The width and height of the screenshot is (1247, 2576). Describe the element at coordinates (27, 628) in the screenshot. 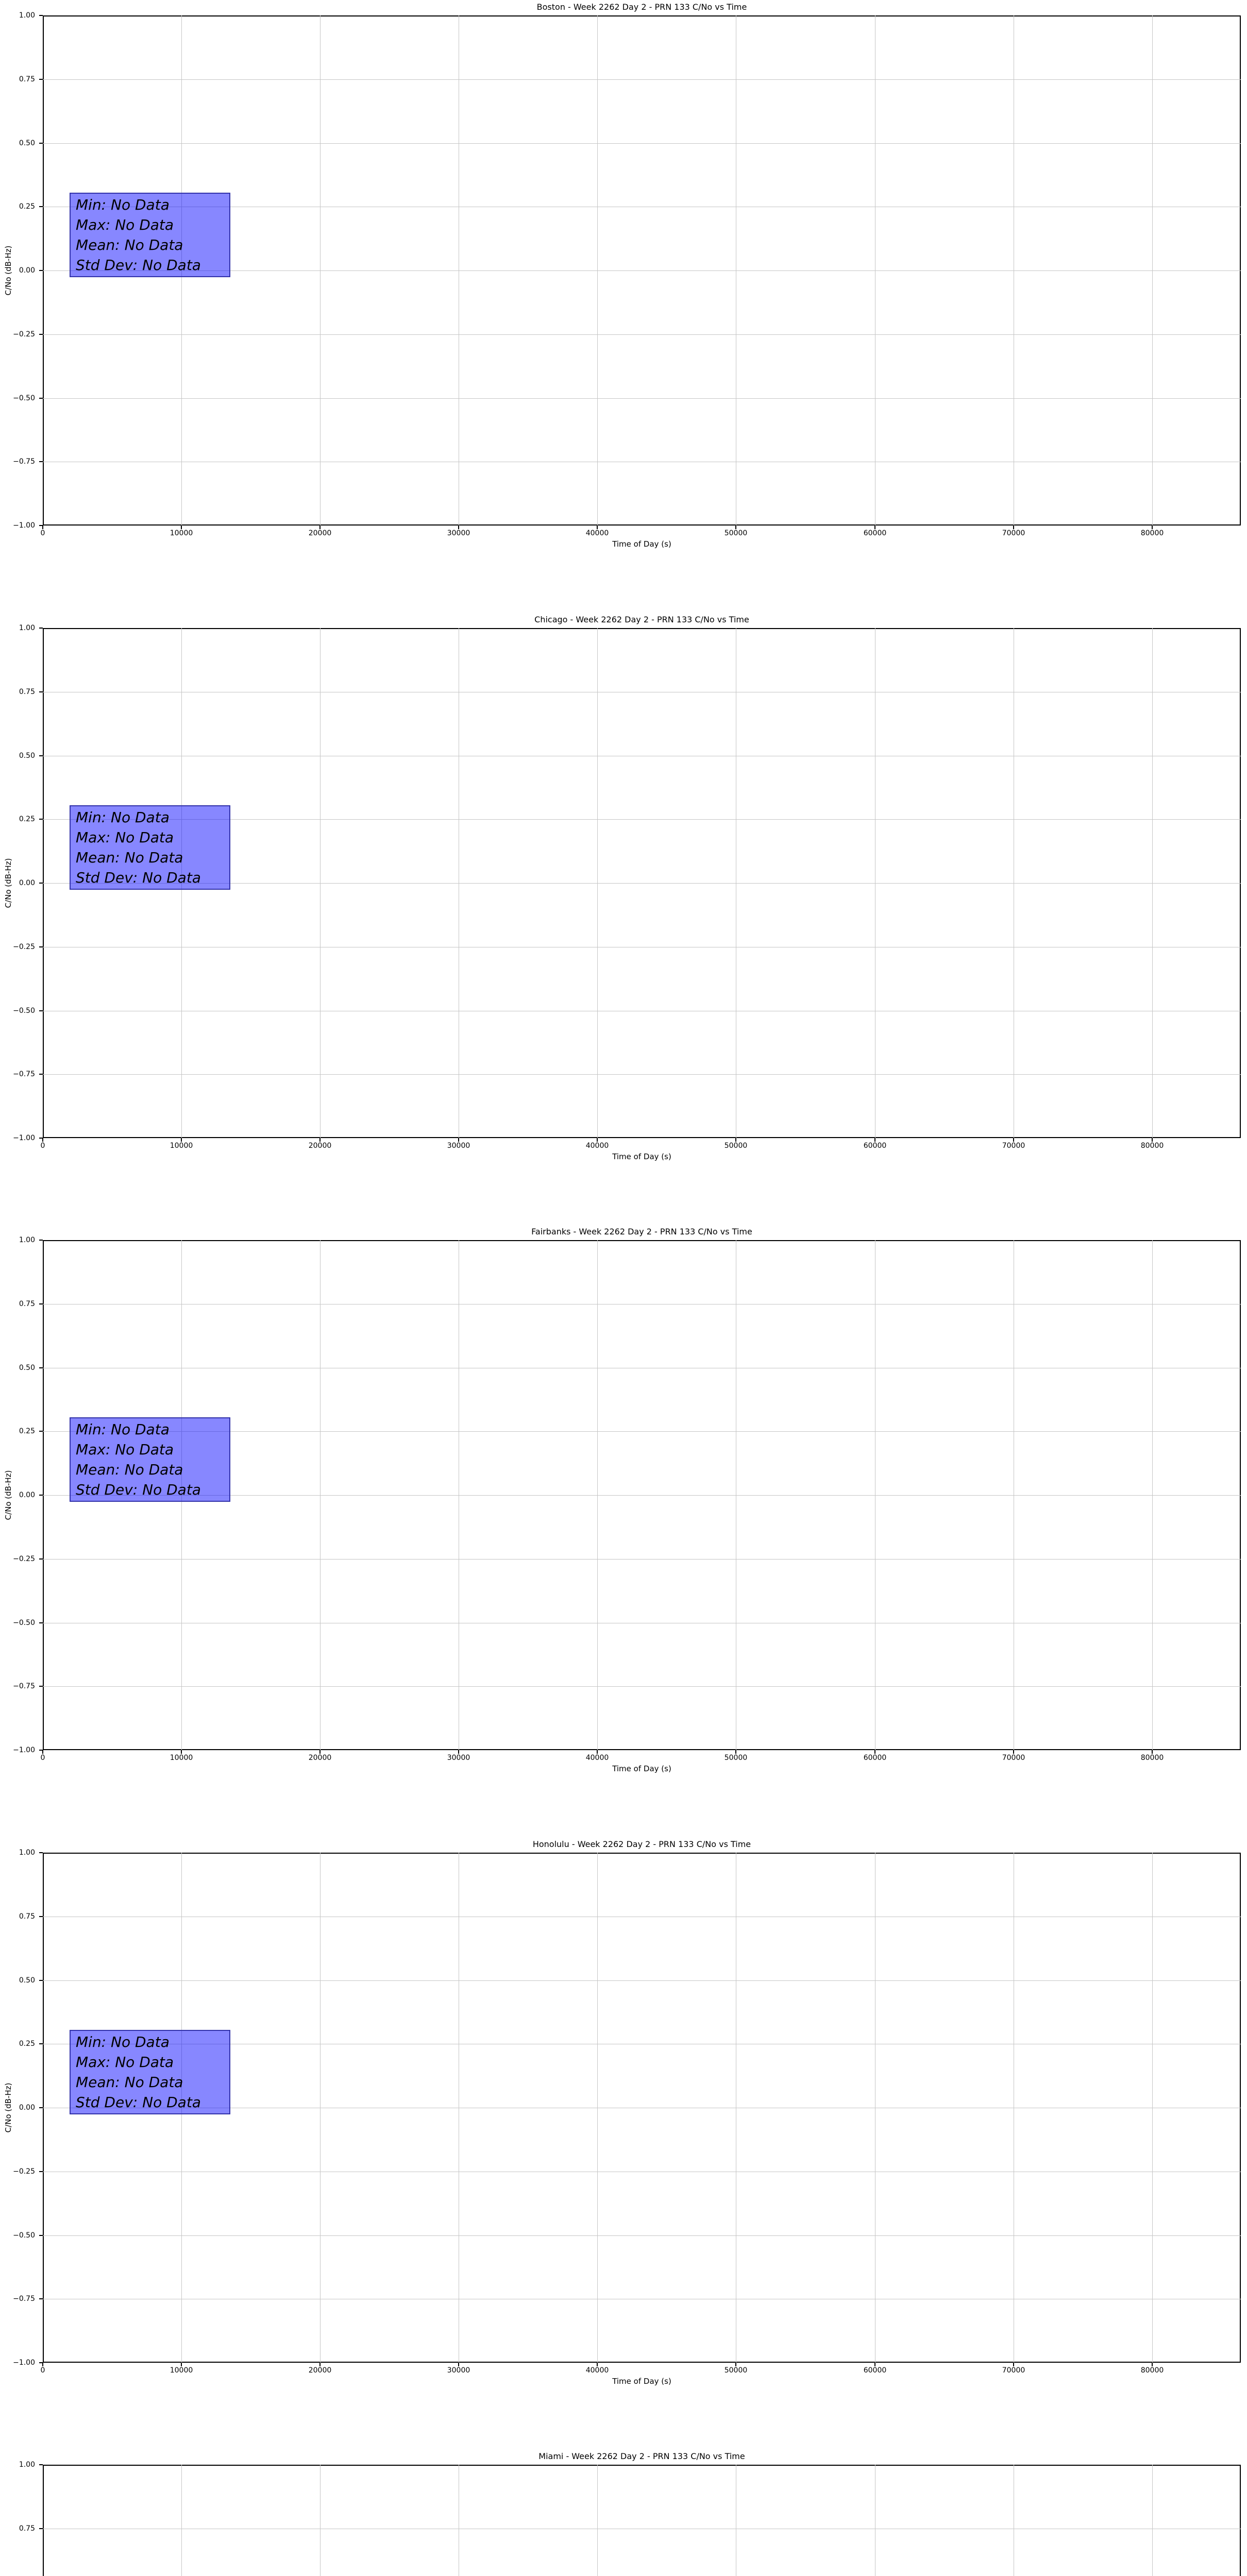

I see `y-tick-label: 1.00` at that location.